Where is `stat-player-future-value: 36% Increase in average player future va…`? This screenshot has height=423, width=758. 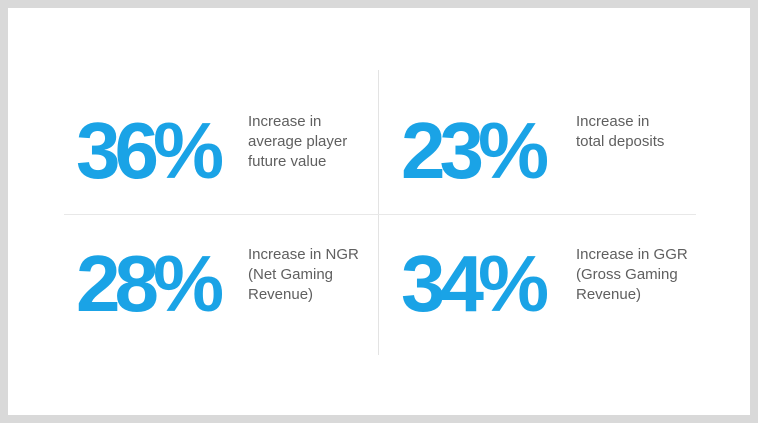 stat-player-future-value: 36% Increase in average player future va… is located at coordinates (211, 151).